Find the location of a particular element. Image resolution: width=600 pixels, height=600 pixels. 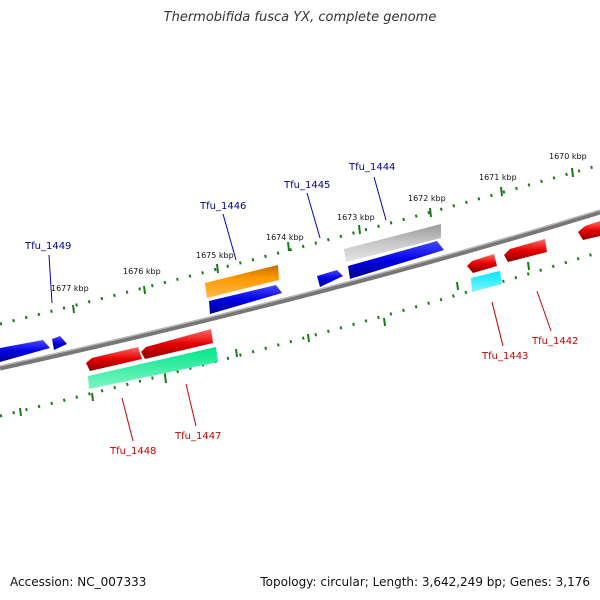

gene-label-tfu1448: Tfu_1448 is located at coordinates (132, 451).